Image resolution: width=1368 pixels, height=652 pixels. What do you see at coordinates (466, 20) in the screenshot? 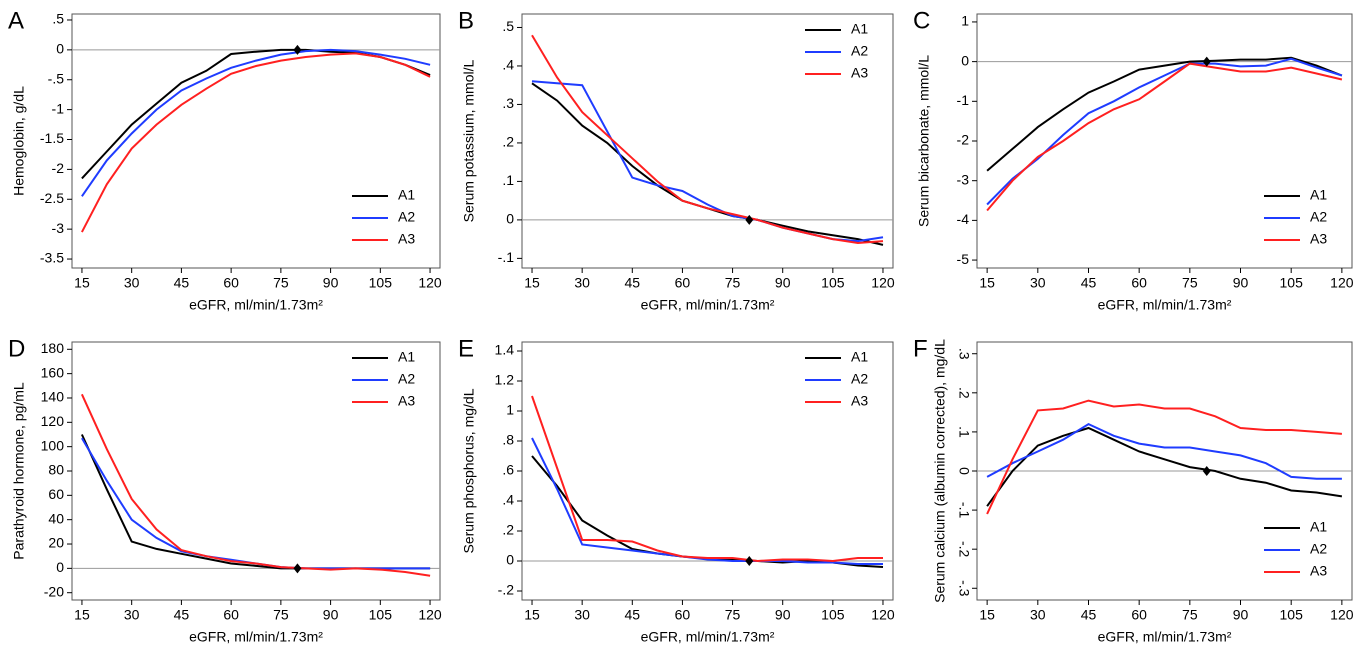
I see `panel-letter: B` at bounding box center [466, 20].